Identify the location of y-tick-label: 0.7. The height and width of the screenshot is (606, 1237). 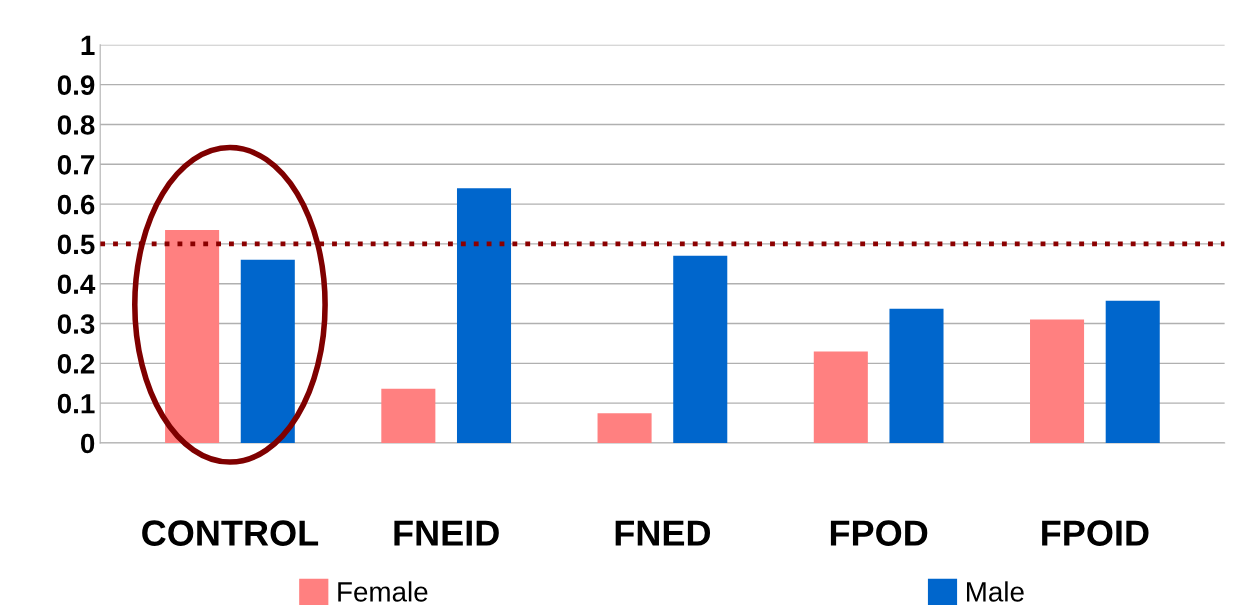
(76, 164).